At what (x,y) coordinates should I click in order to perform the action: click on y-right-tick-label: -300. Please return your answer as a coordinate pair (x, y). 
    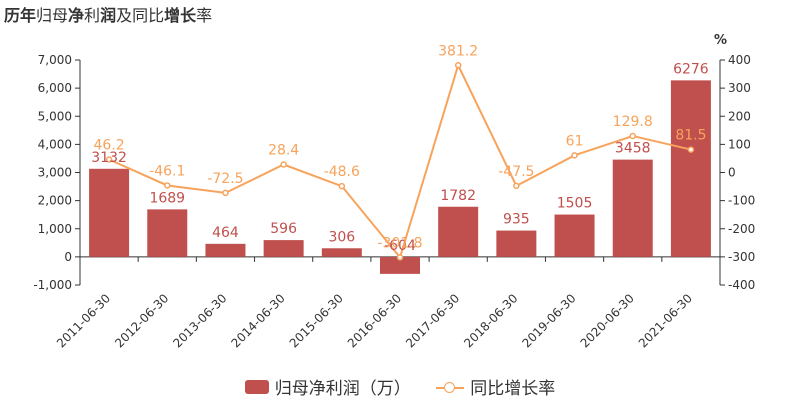
    Looking at the image, I should click on (741, 257).